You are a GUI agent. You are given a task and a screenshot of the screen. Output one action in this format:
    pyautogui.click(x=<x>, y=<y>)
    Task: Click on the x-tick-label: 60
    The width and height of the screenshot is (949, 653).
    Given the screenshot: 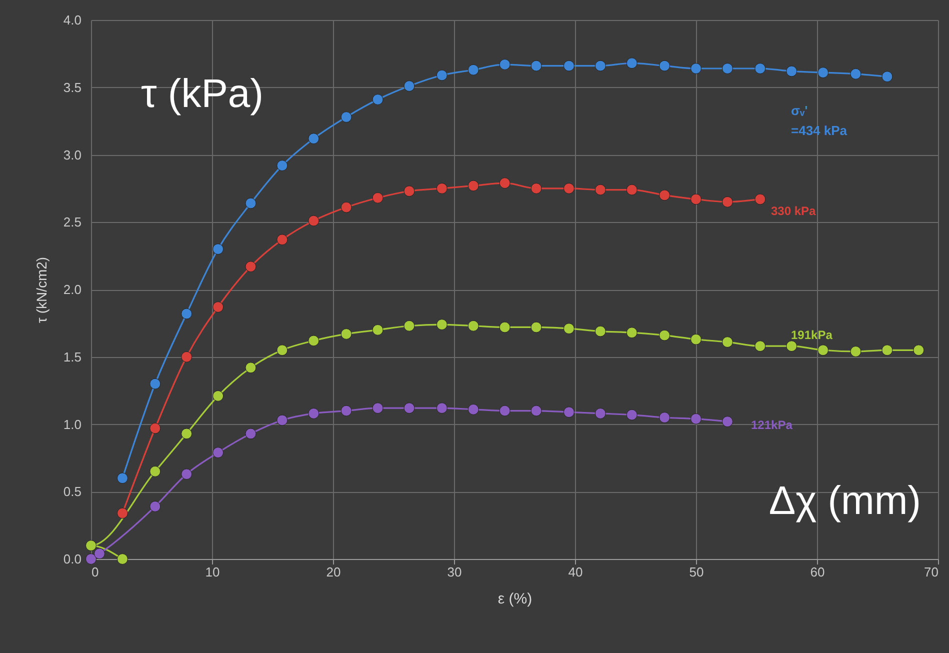 What is the action you would take?
    pyautogui.click(x=817, y=572)
    